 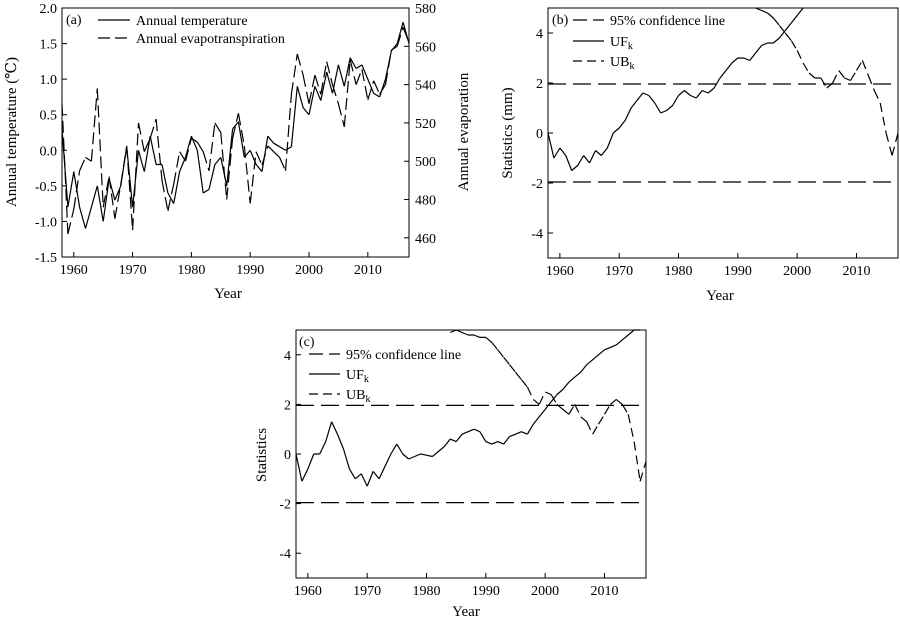 I want to click on panel-c-uf-line, so click(x=468, y=408).